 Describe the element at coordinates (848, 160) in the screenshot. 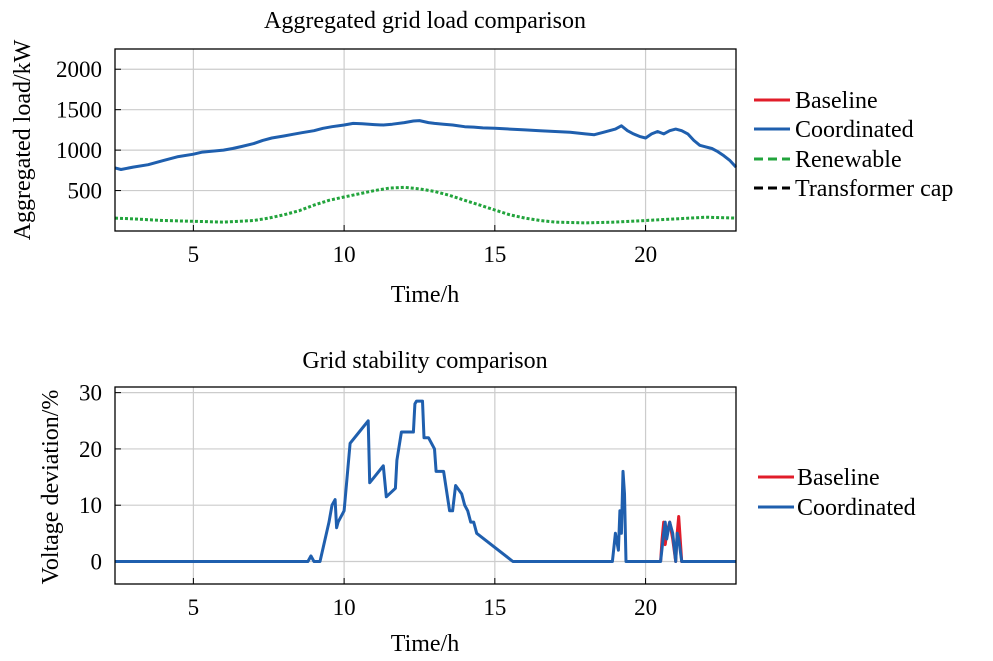

I see `legend-label-renewable: Renewable` at that location.